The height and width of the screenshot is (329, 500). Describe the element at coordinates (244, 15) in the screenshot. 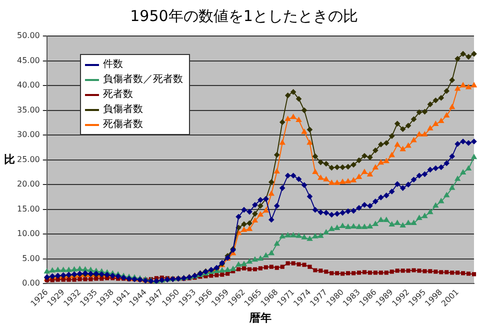

I see `chart-title: 1950年の数値を1としたときの比` at that location.